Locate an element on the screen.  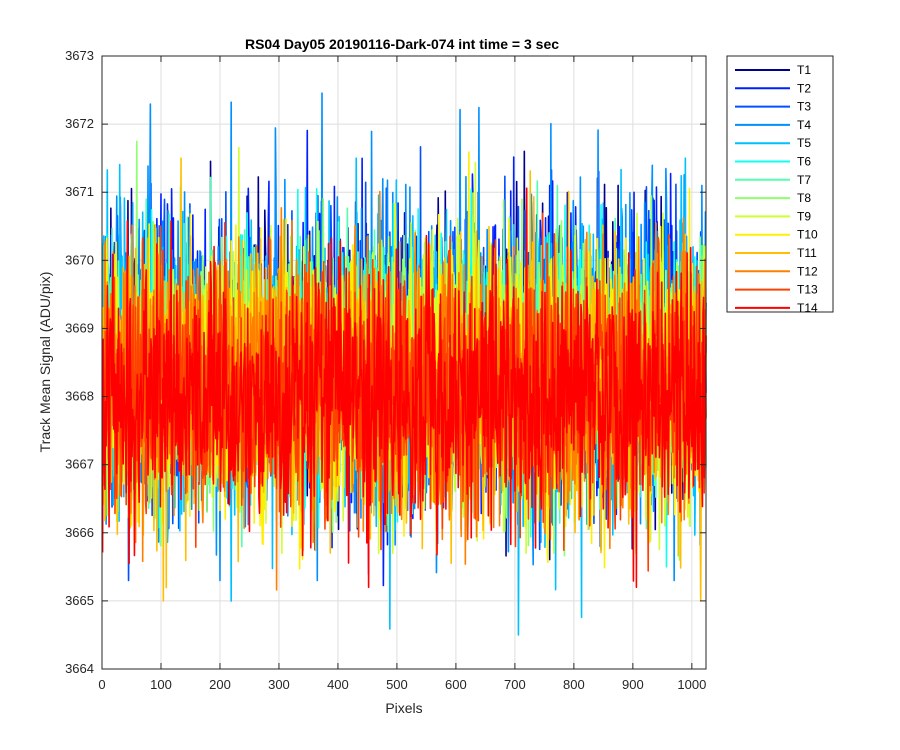
x-tick-label: 100 is located at coordinates (161, 684).